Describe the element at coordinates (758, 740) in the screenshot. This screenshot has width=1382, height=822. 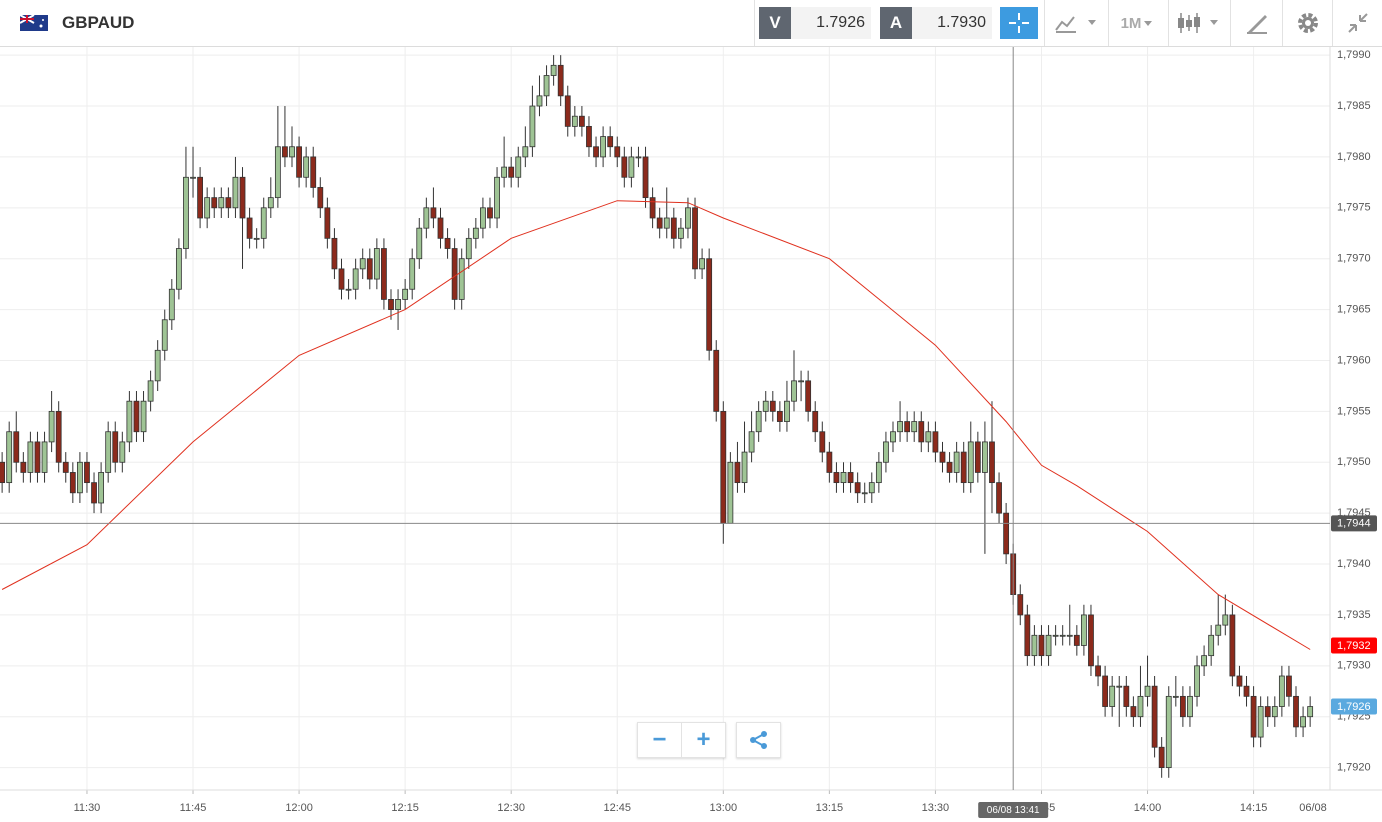
I see `share` at that location.